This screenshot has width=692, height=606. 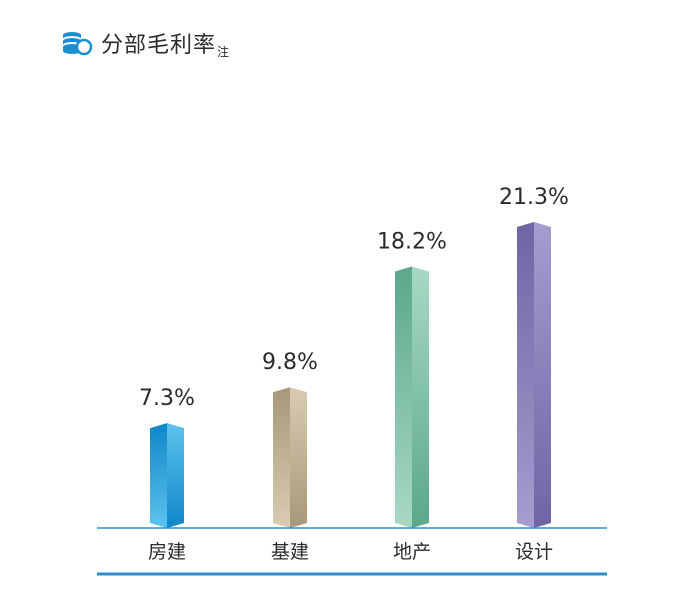 I want to click on data-label: 9.8%, so click(x=290, y=362).